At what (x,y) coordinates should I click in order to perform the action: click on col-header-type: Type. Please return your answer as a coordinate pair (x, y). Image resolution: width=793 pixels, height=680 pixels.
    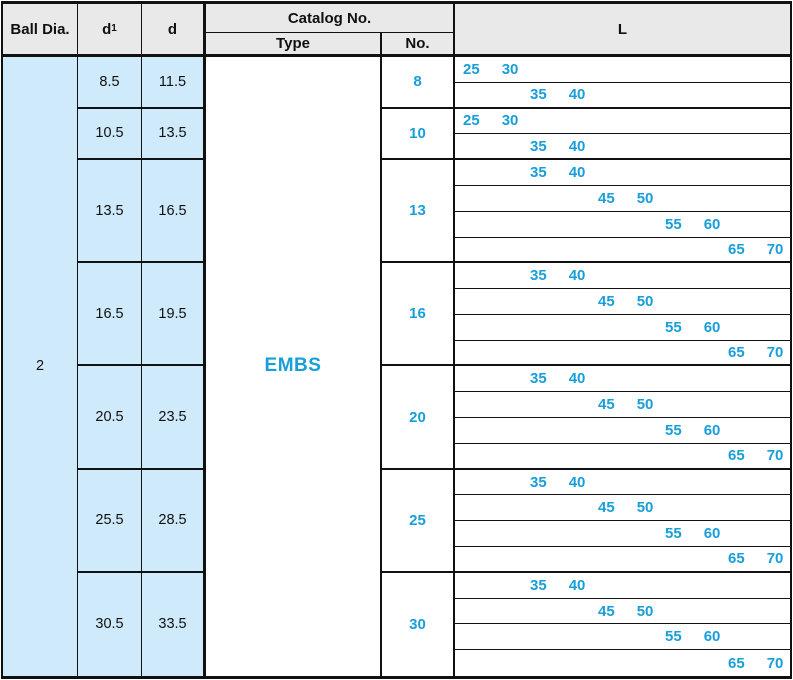
    Looking at the image, I should click on (294, 45).